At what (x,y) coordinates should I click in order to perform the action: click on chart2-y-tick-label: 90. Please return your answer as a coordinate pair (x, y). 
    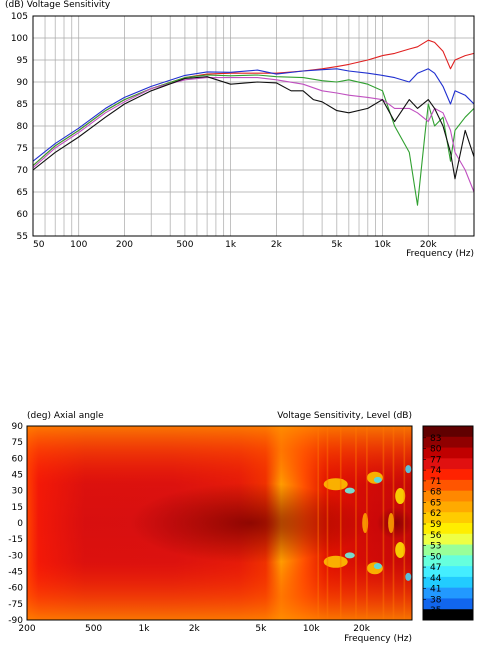
    Looking at the image, I should click on (18, 427).